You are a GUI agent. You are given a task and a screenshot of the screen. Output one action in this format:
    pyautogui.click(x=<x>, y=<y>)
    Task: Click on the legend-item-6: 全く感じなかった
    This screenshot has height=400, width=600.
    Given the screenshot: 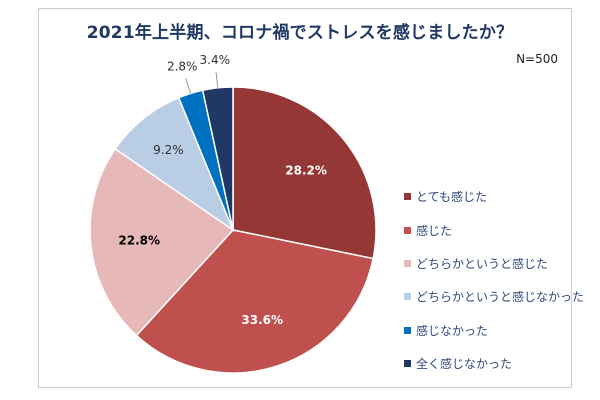 What is the action you would take?
    pyautogui.click(x=494, y=363)
    